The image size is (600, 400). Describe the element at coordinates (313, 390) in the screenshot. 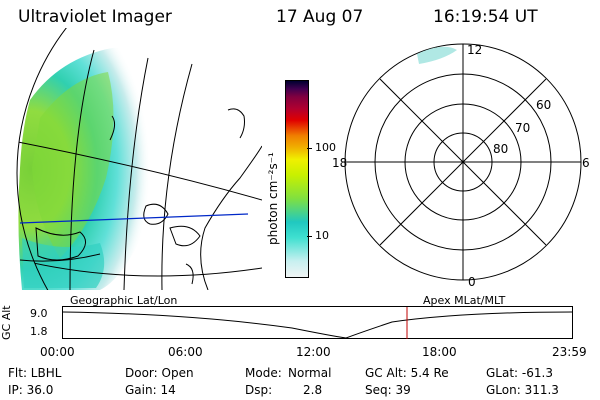

I see `dsp-value: 2.8` at that location.